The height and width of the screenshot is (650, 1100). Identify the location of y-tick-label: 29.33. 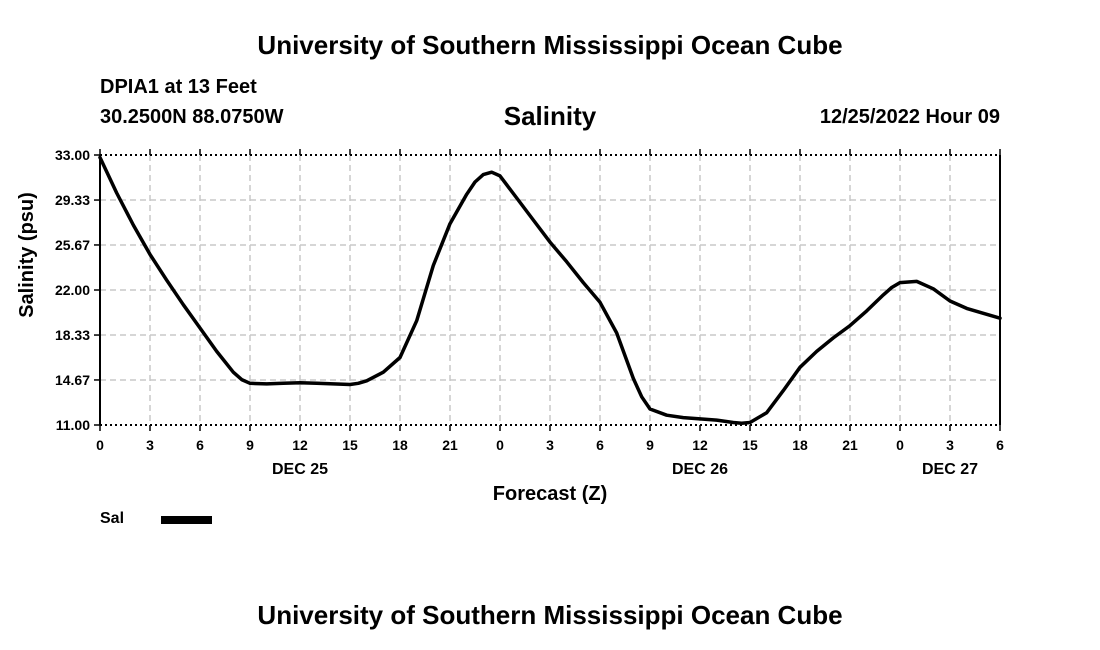
(72, 200).